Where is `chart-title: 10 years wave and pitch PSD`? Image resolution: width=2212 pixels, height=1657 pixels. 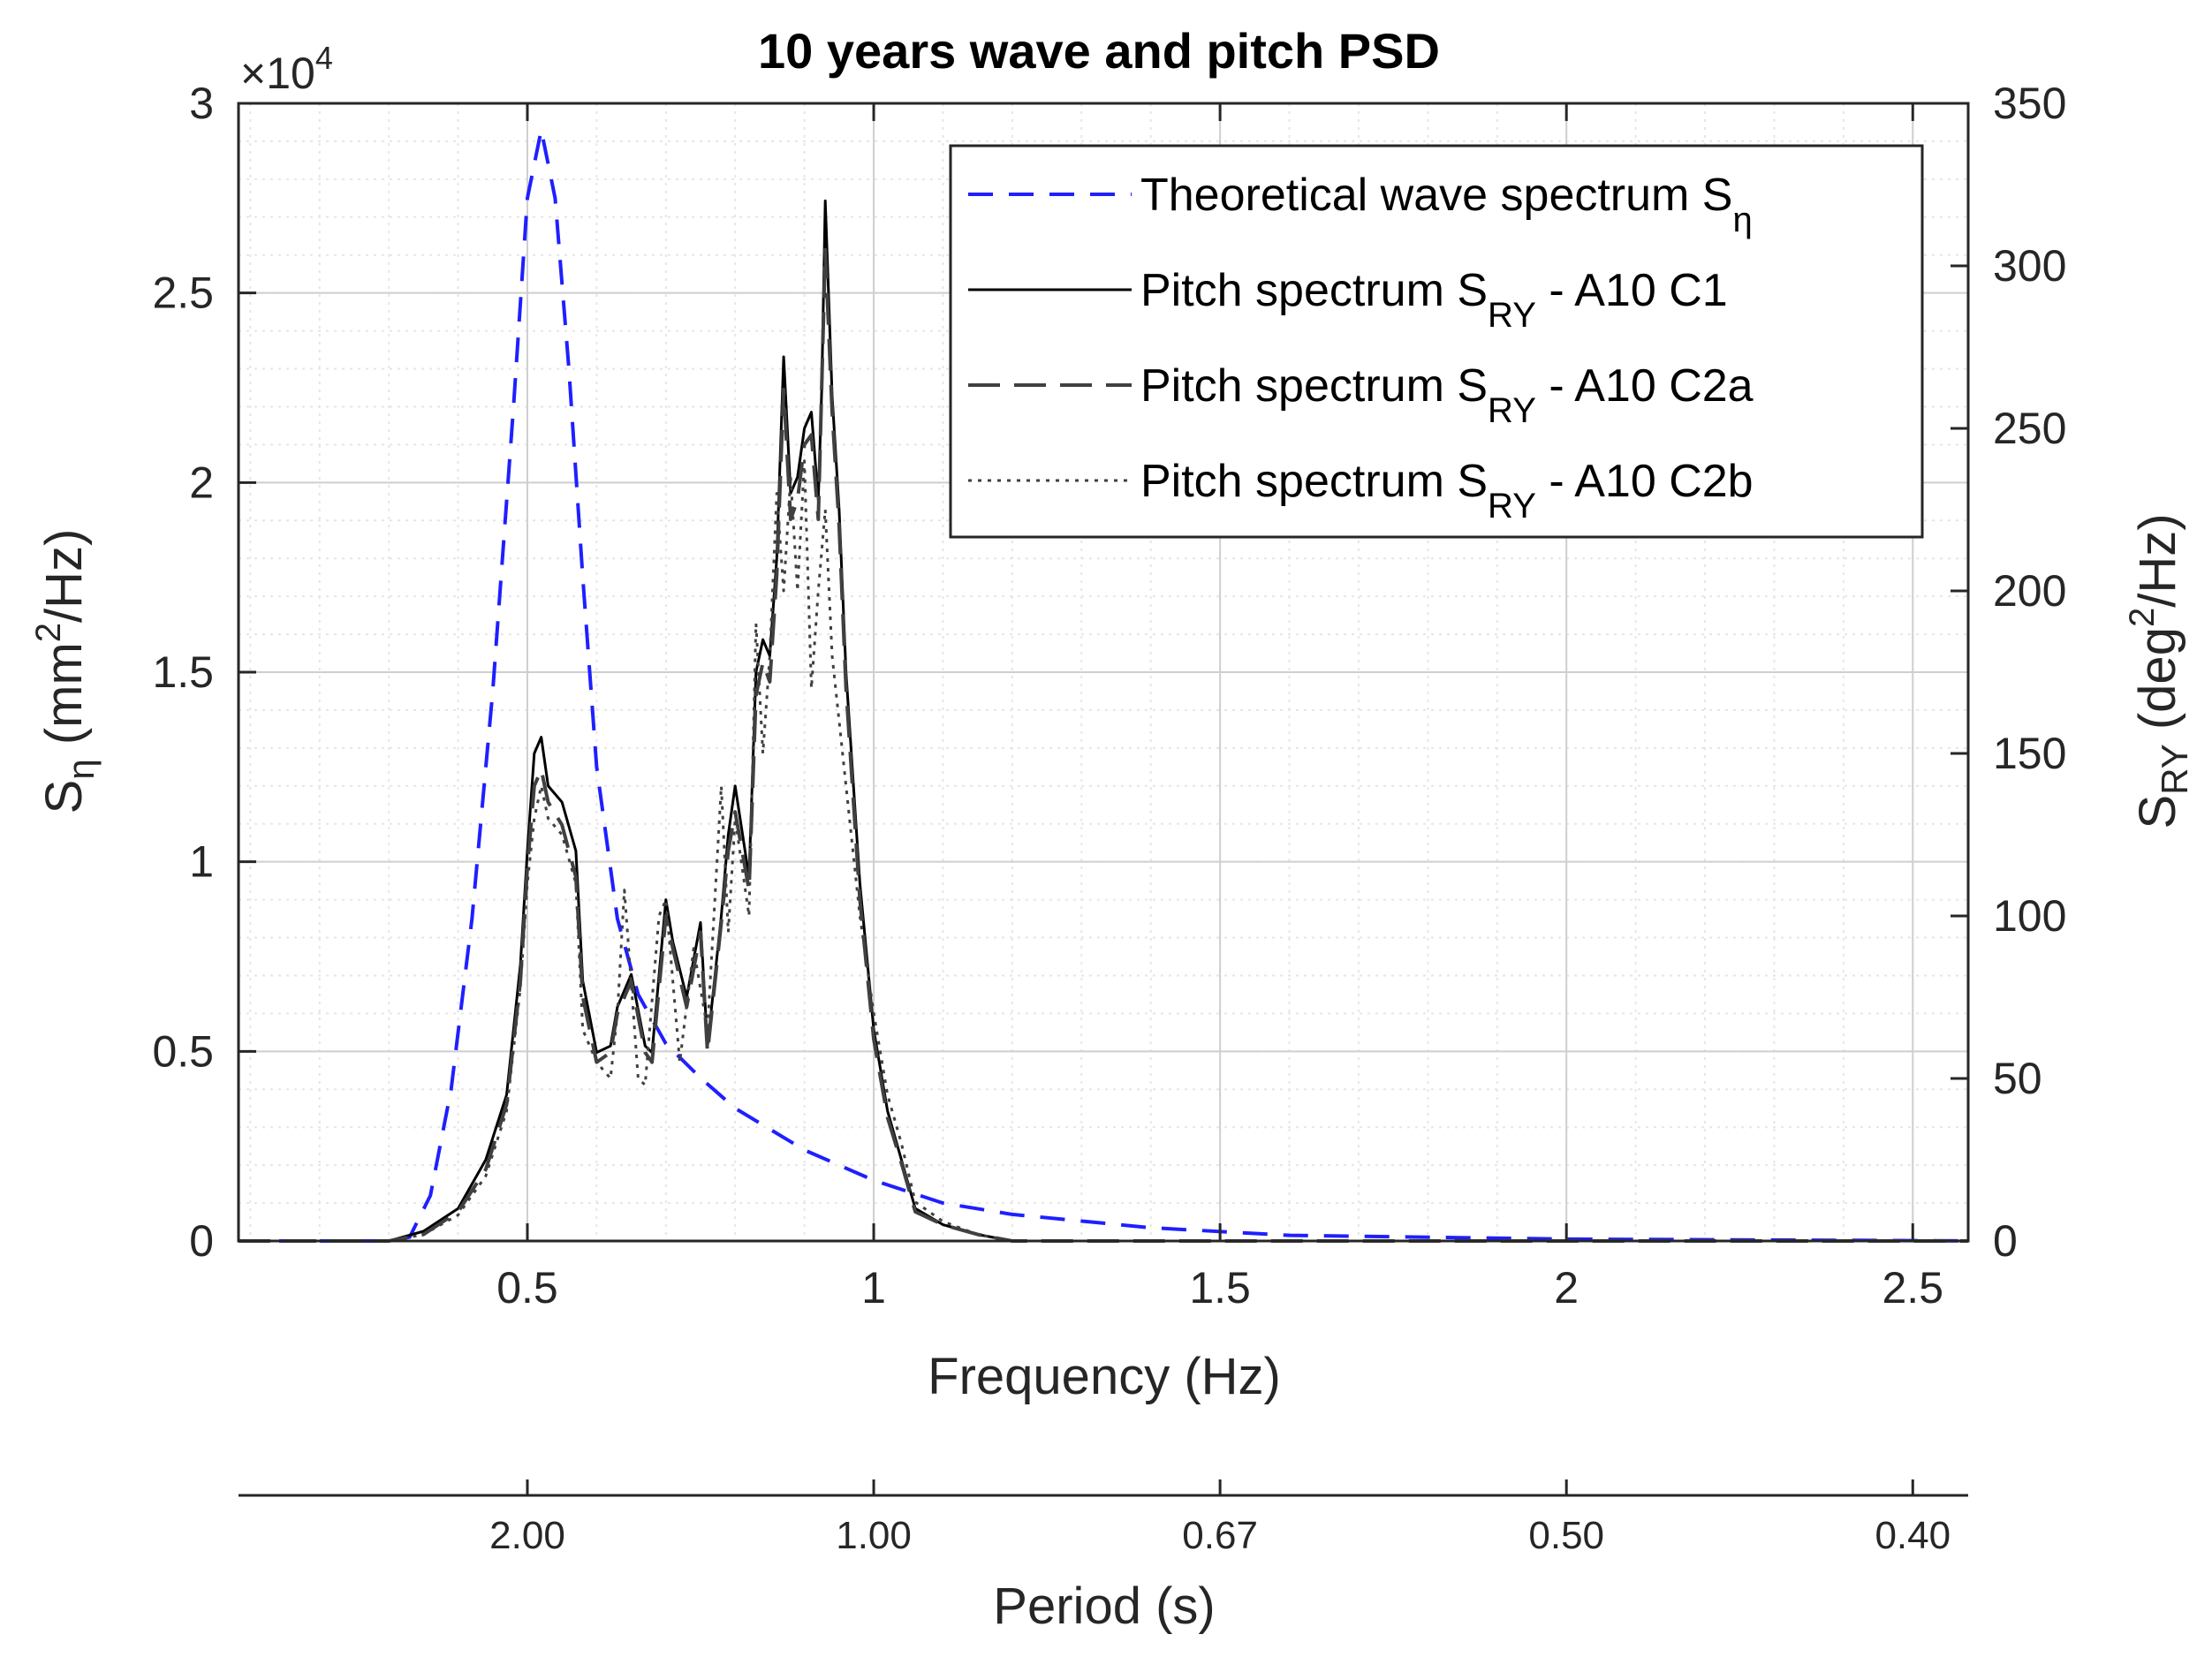
chart-title: 10 years wave and pitch PSD is located at coordinates (1099, 51).